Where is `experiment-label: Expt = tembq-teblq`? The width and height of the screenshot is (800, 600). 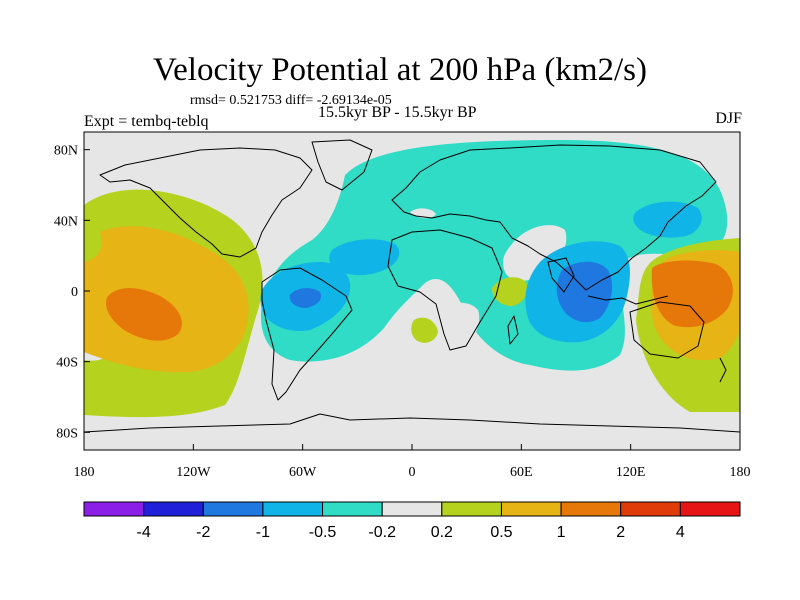 experiment-label: Expt = tembq-teblq is located at coordinates (146, 121).